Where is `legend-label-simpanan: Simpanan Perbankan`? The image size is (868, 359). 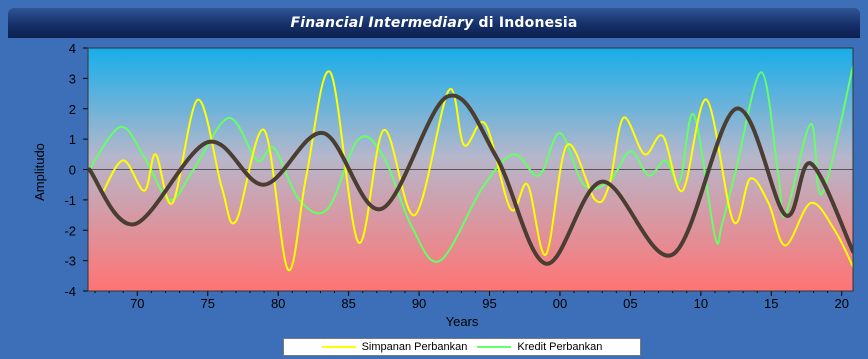 legend-label-simpanan: Simpanan Perbankan is located at coordinates (414, 347).